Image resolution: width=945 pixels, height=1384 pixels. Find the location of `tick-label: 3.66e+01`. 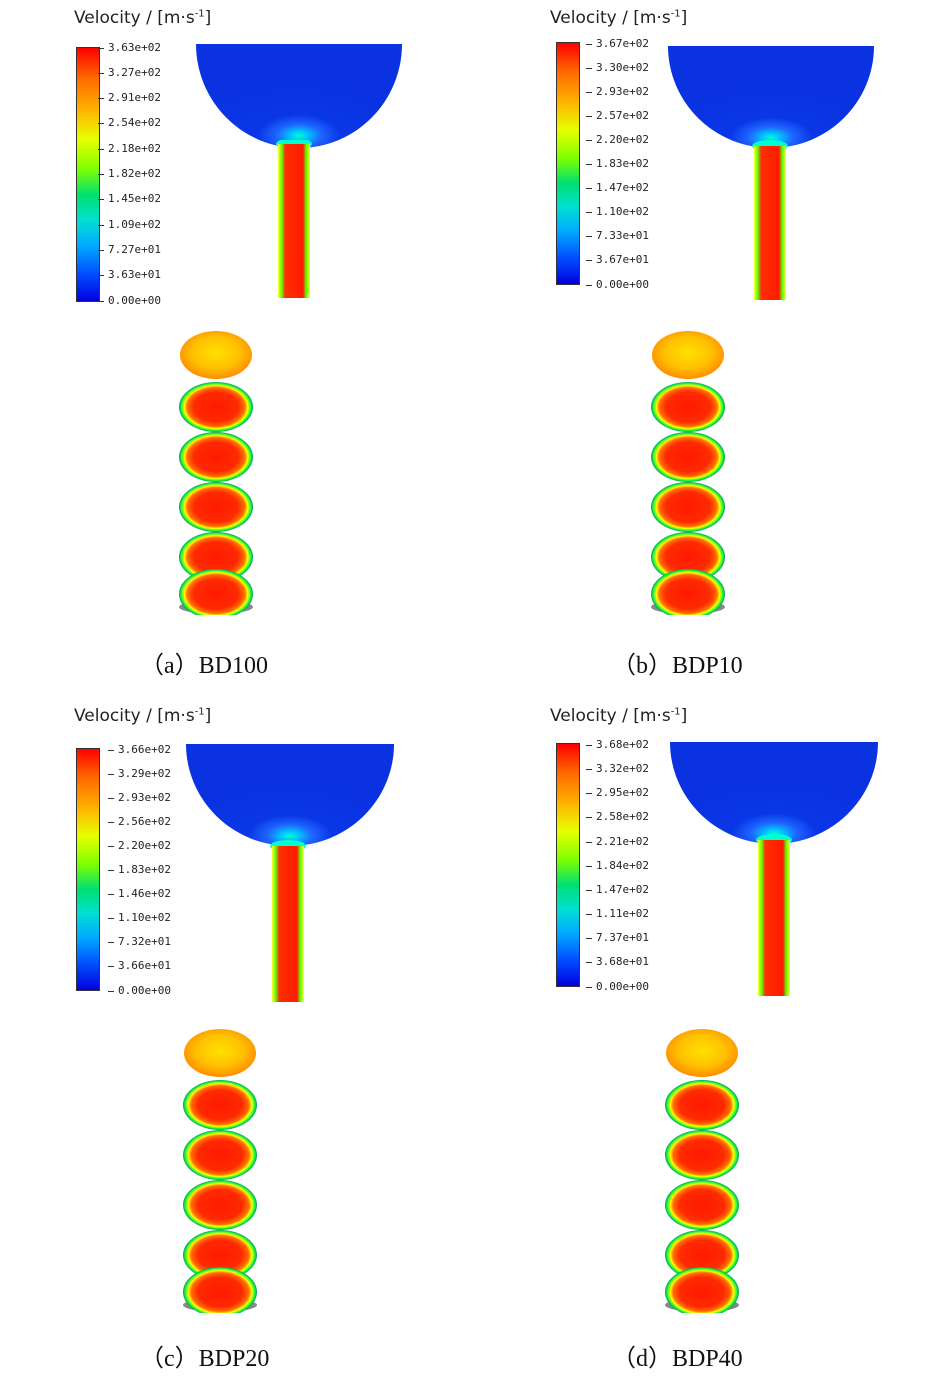

tick-label: 3.66e+01 is located at coordinates (139, 965).